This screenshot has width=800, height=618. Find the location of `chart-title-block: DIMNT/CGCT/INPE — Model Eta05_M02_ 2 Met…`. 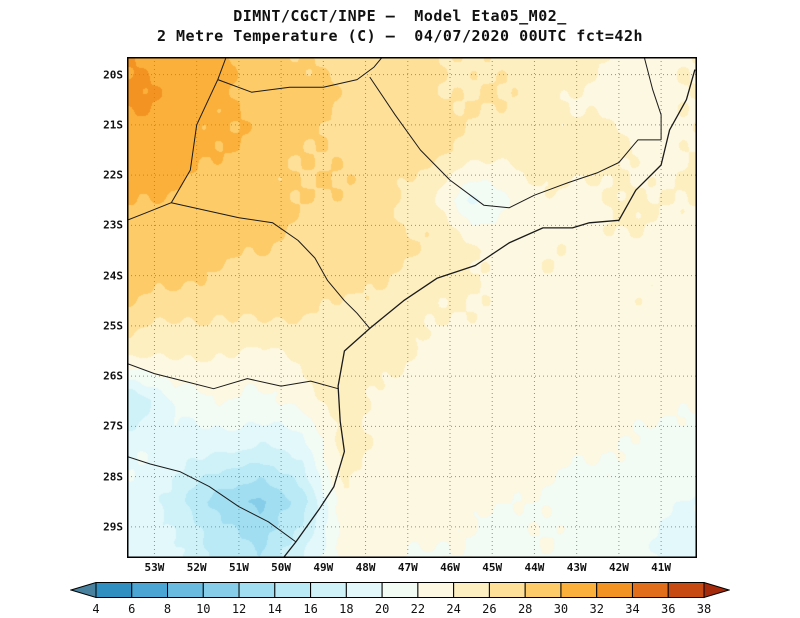

chart-title-block: DIMNT/CGCT/INPE — Model Eta05_M02_ 2 Met… is located at coordinates (400, 26).